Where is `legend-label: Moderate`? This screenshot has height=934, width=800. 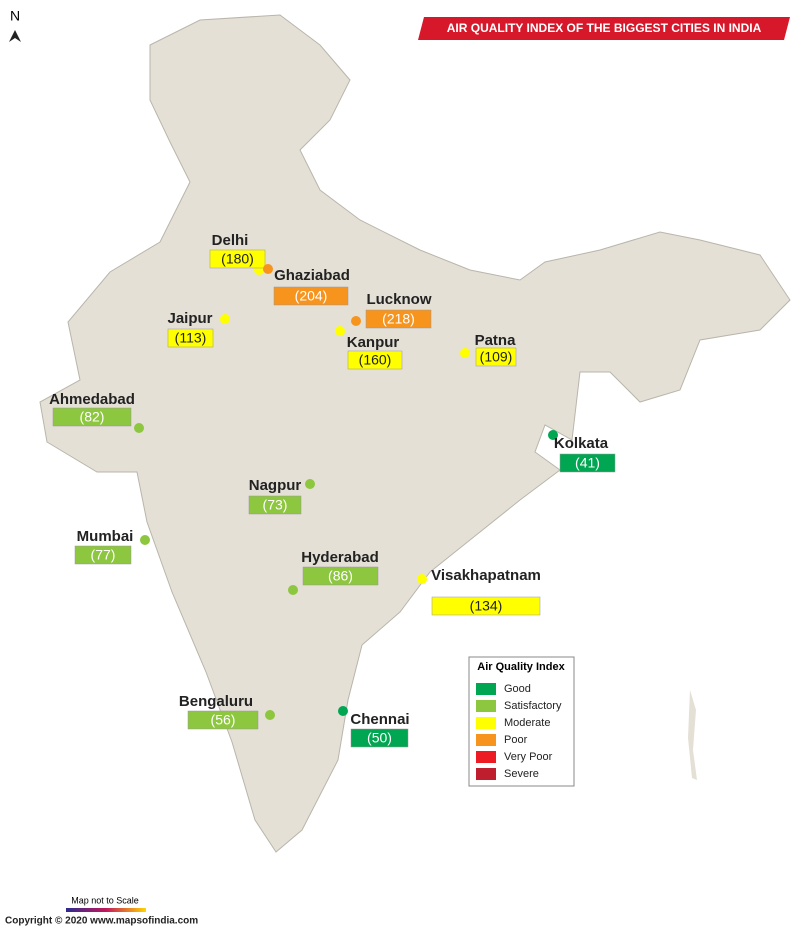
legend-label: Moderate is located at coordinates (527, 723).